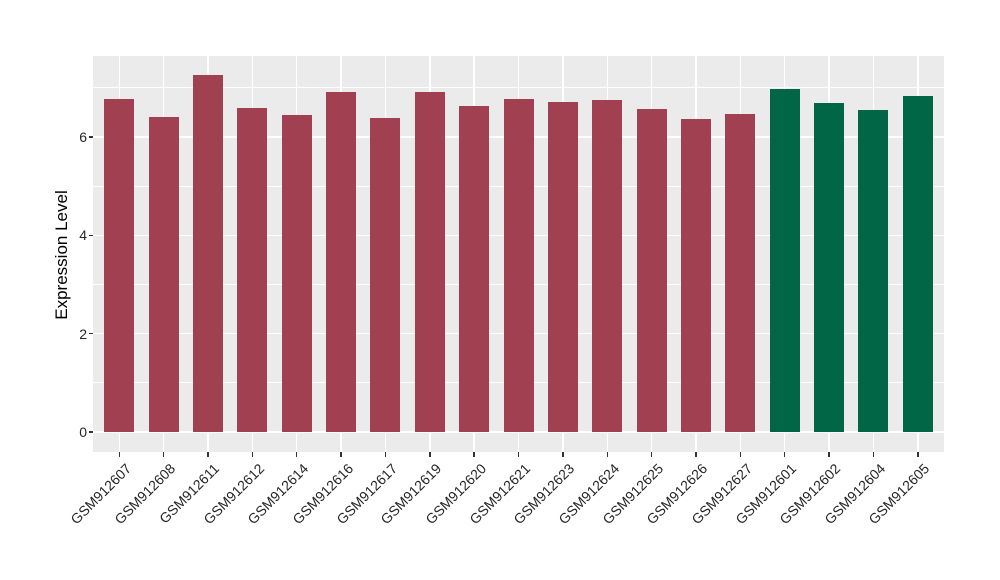 The height and width of the screenshot is (580, 1000). What do you see at coordinates (61, 255) in the screenshot?
I see `y-axis-title: Expression Level` at bounding box center [61, 255].